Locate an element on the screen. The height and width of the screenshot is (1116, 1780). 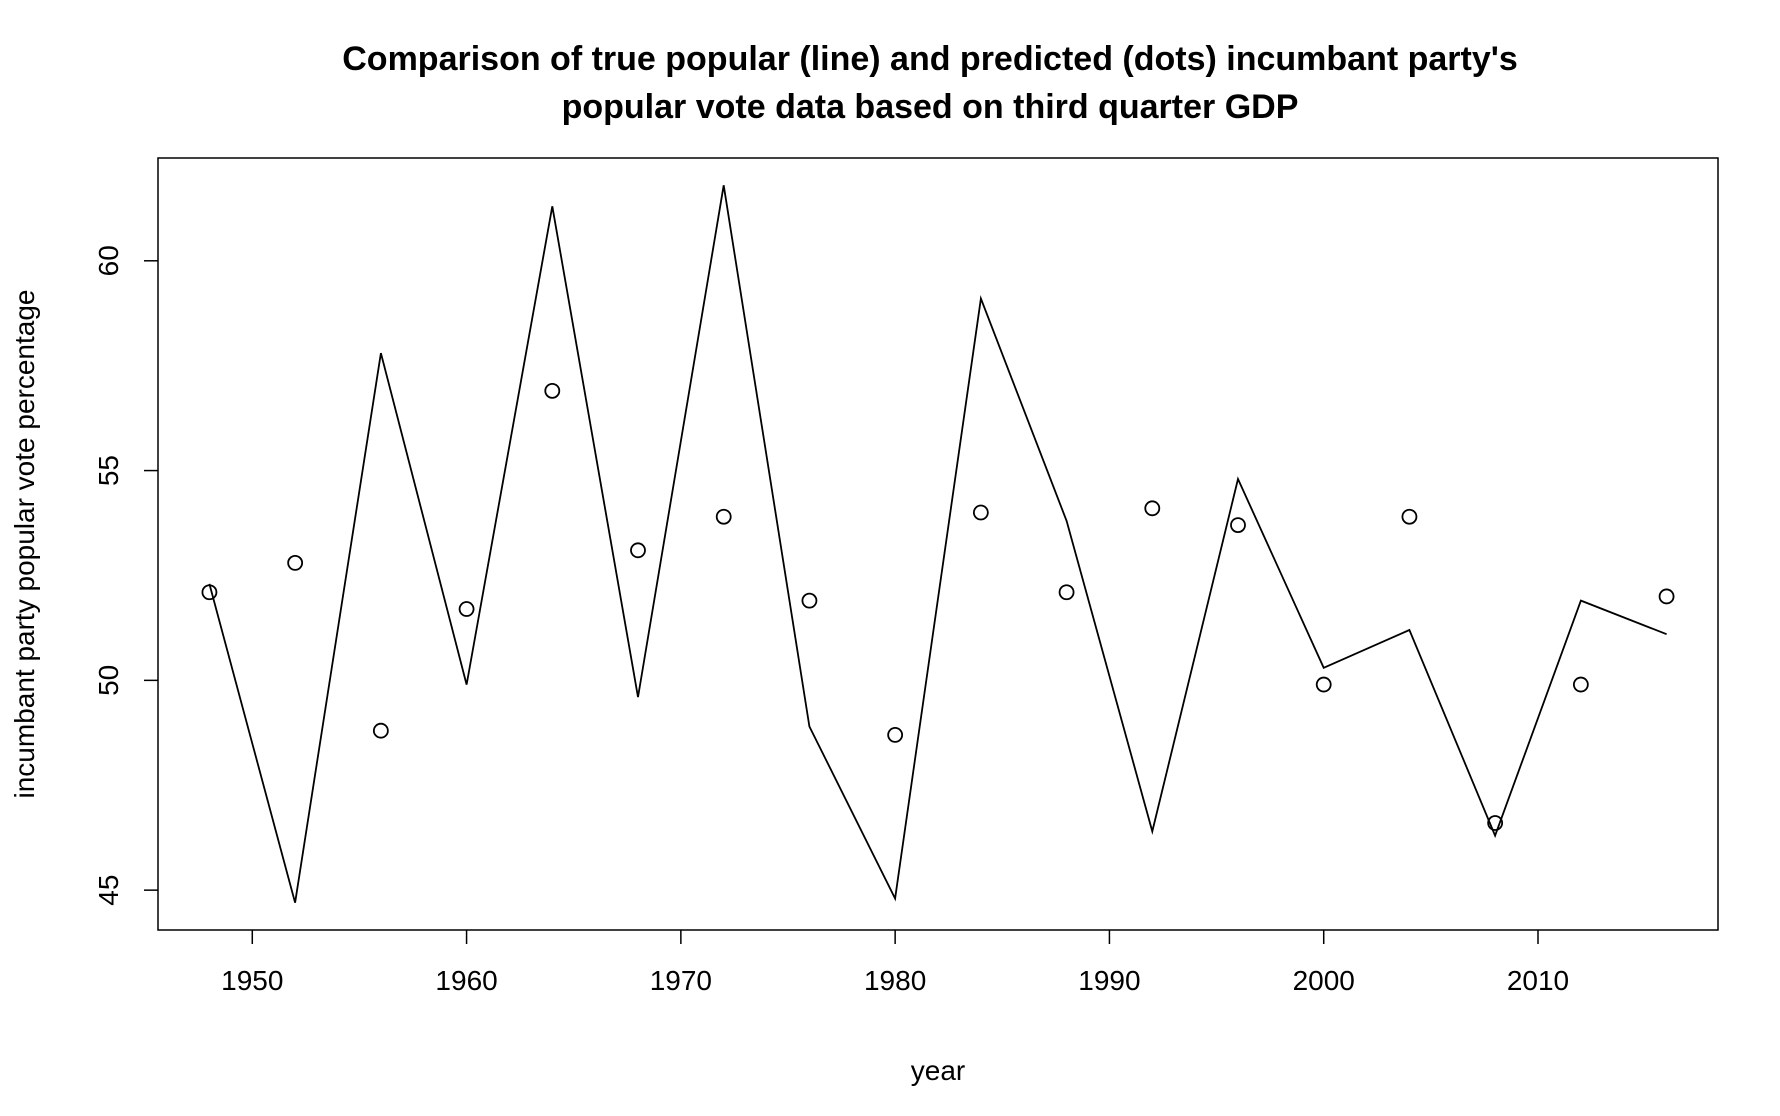
x-tick-label: 2000 is located at coordinates (1324, 980).